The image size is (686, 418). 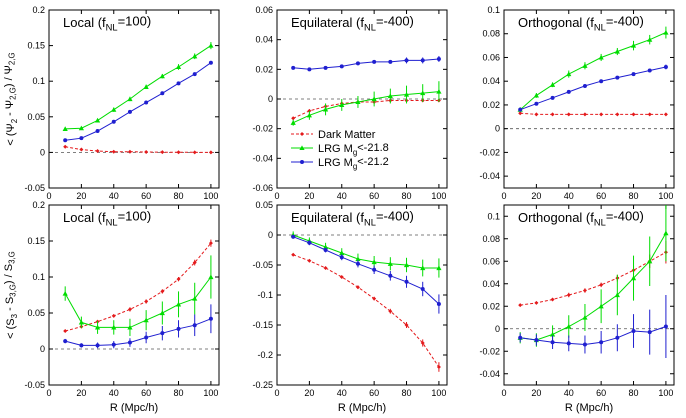 I want to click on y-tick-label: 0.02, so click(x=491, y=105).